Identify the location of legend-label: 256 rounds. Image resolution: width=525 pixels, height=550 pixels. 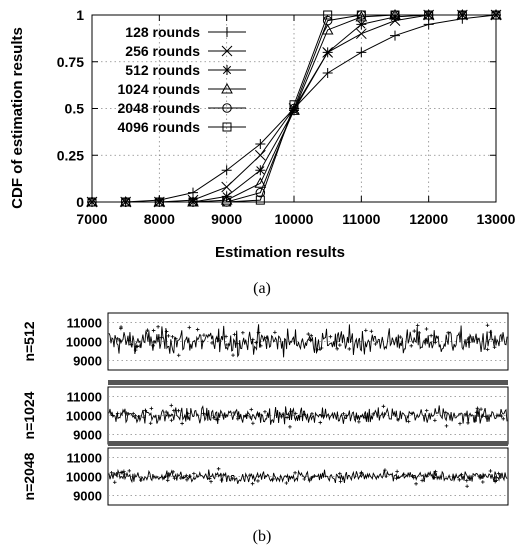
(162, 51).